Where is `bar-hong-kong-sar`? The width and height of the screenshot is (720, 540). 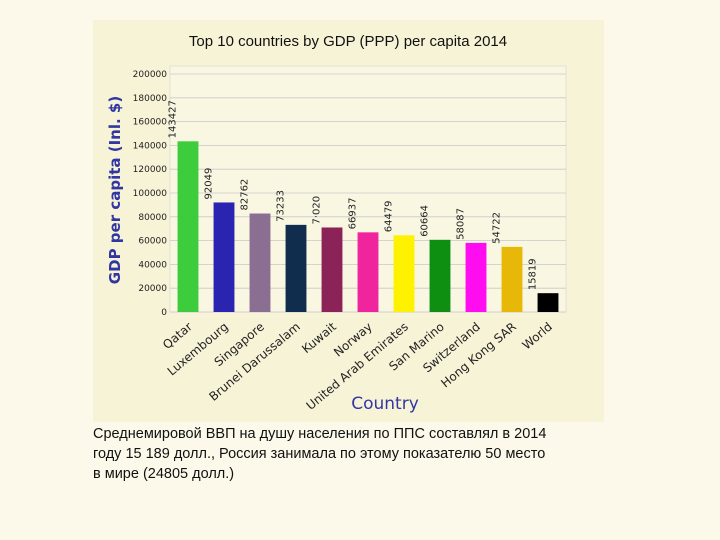
bar-hong-kong-sar is located at coordinates (512, 279).